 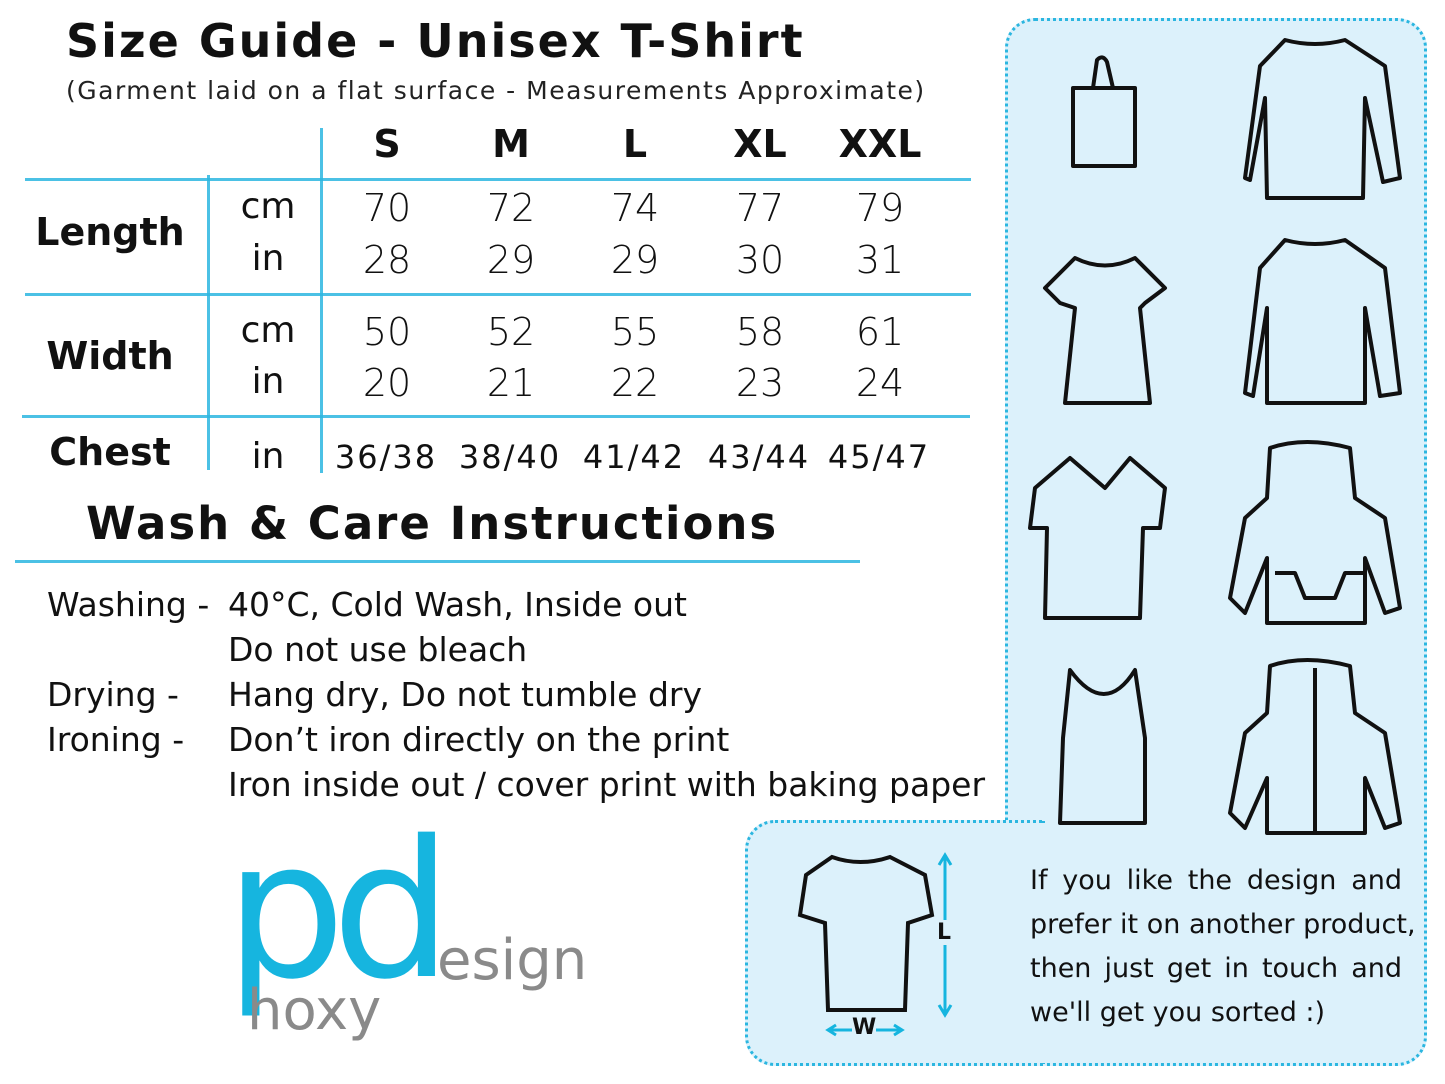 What do you see at coordinates (387, 208) in the screenshot?
I see `size-value: 70` at bounding box center [387, 208].